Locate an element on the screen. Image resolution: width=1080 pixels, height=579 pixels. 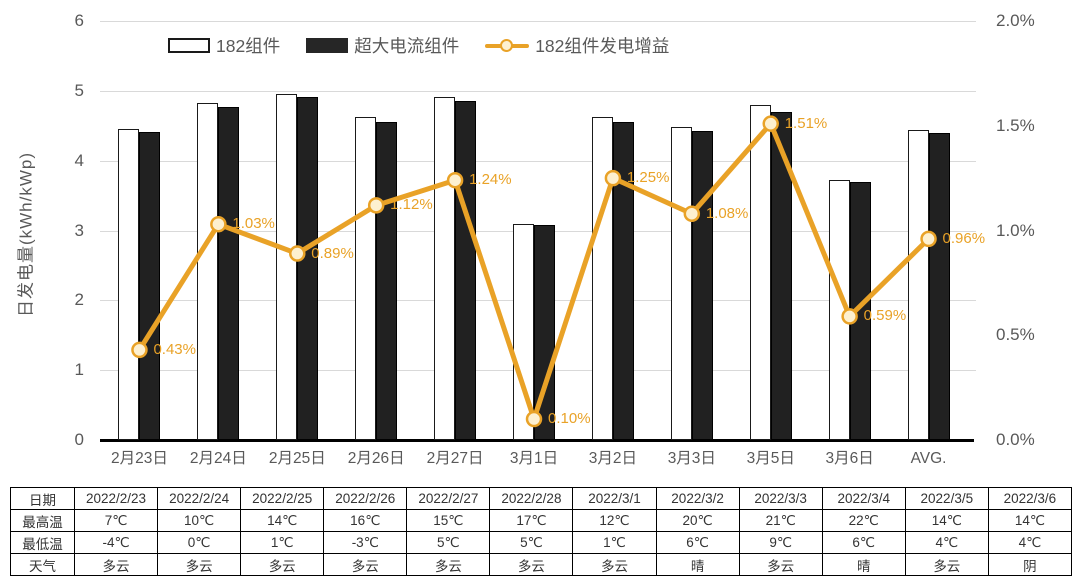
table-cell: 1℃ is located at coordinates (282, 542).